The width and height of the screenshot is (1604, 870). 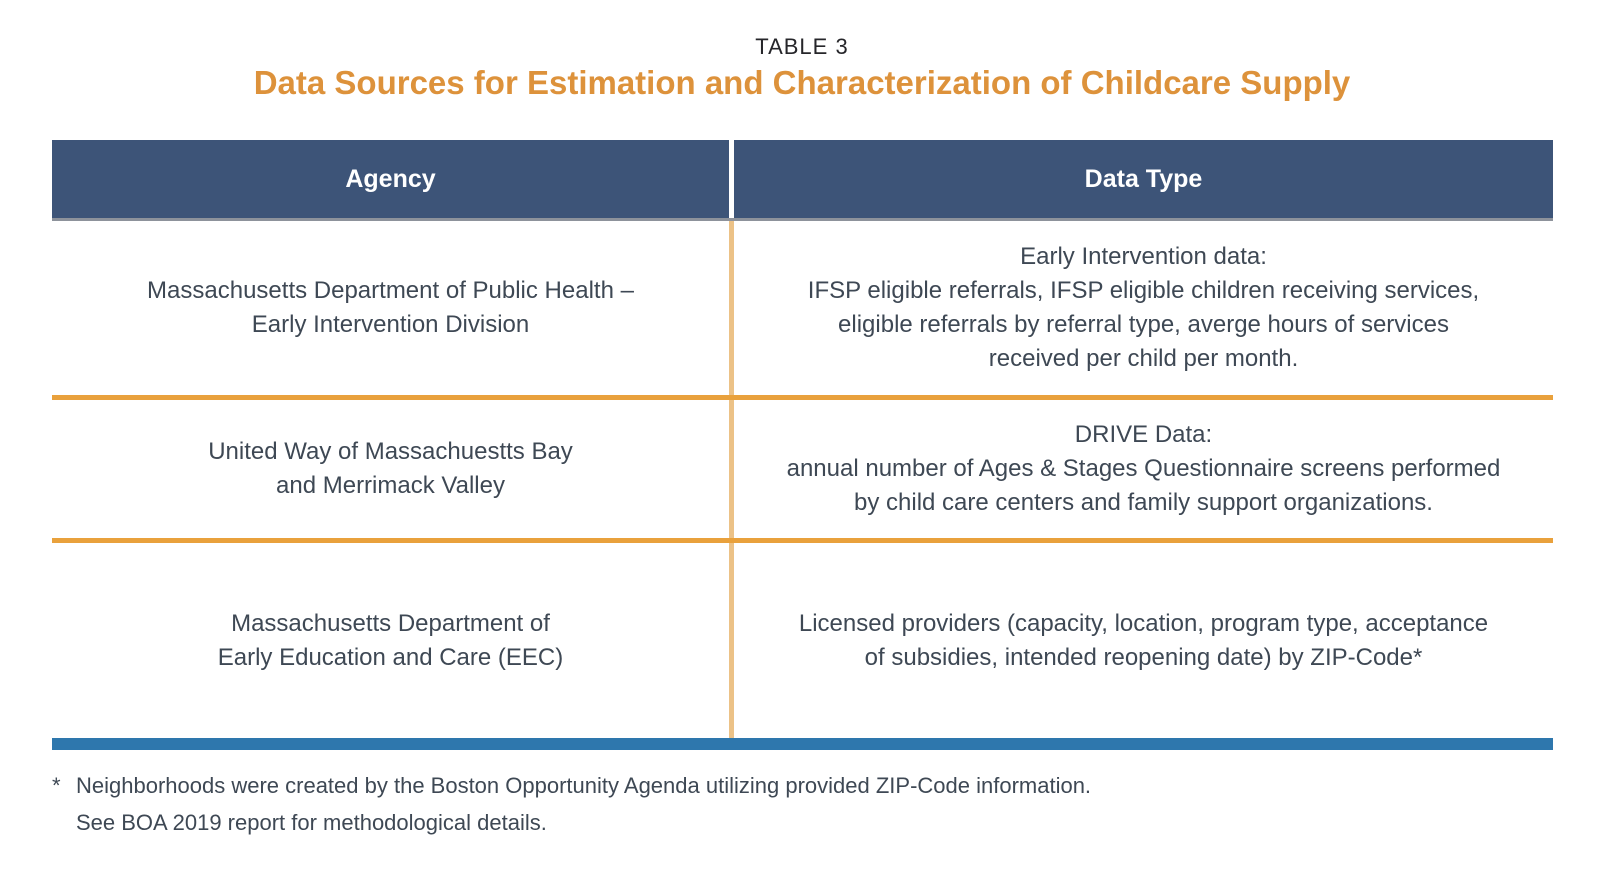 What do you see at coordinates (390, 179) in the screenshot?
I see `column-header-agency: Agency` at bounding box center [390, 179].